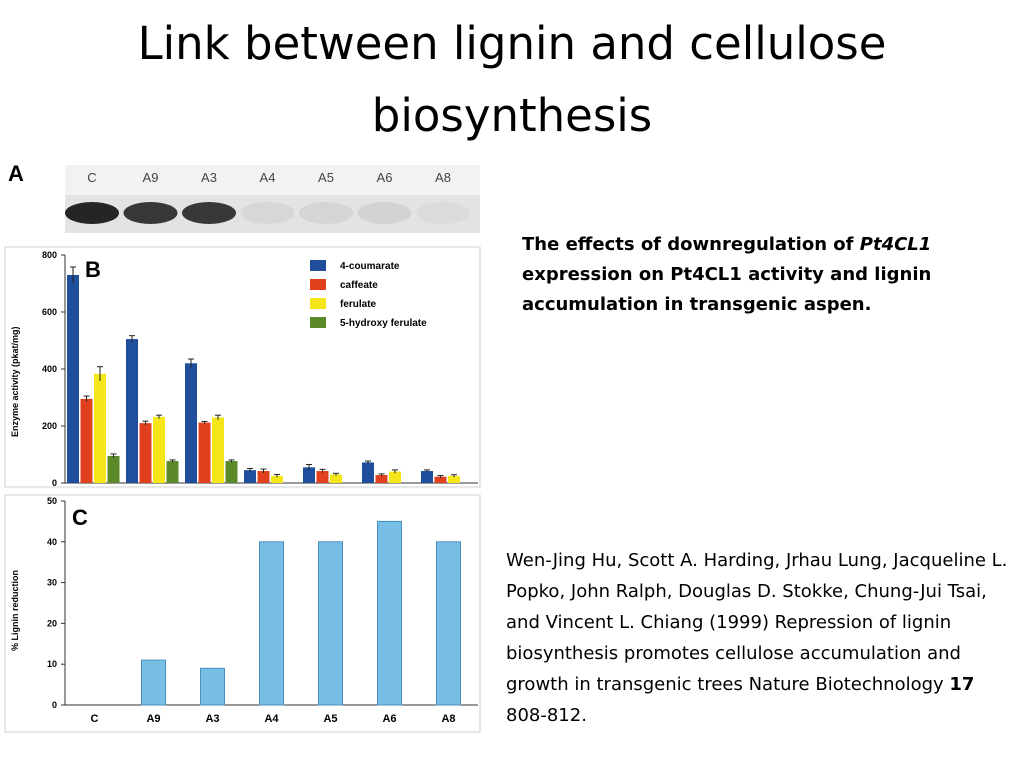  What do you see at coordinates (150, 213) in the screenshot?
I see `gel-band-a9` at bounding box center [150, 213].